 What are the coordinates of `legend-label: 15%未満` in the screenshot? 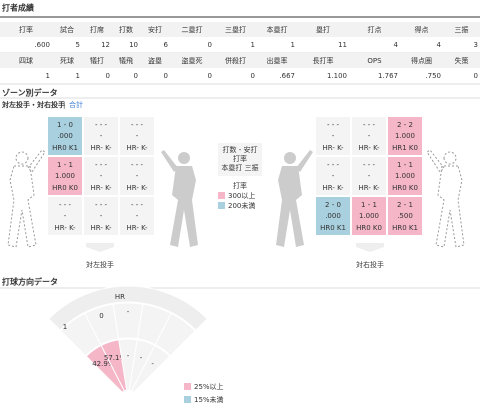 It's located at (209, 399).